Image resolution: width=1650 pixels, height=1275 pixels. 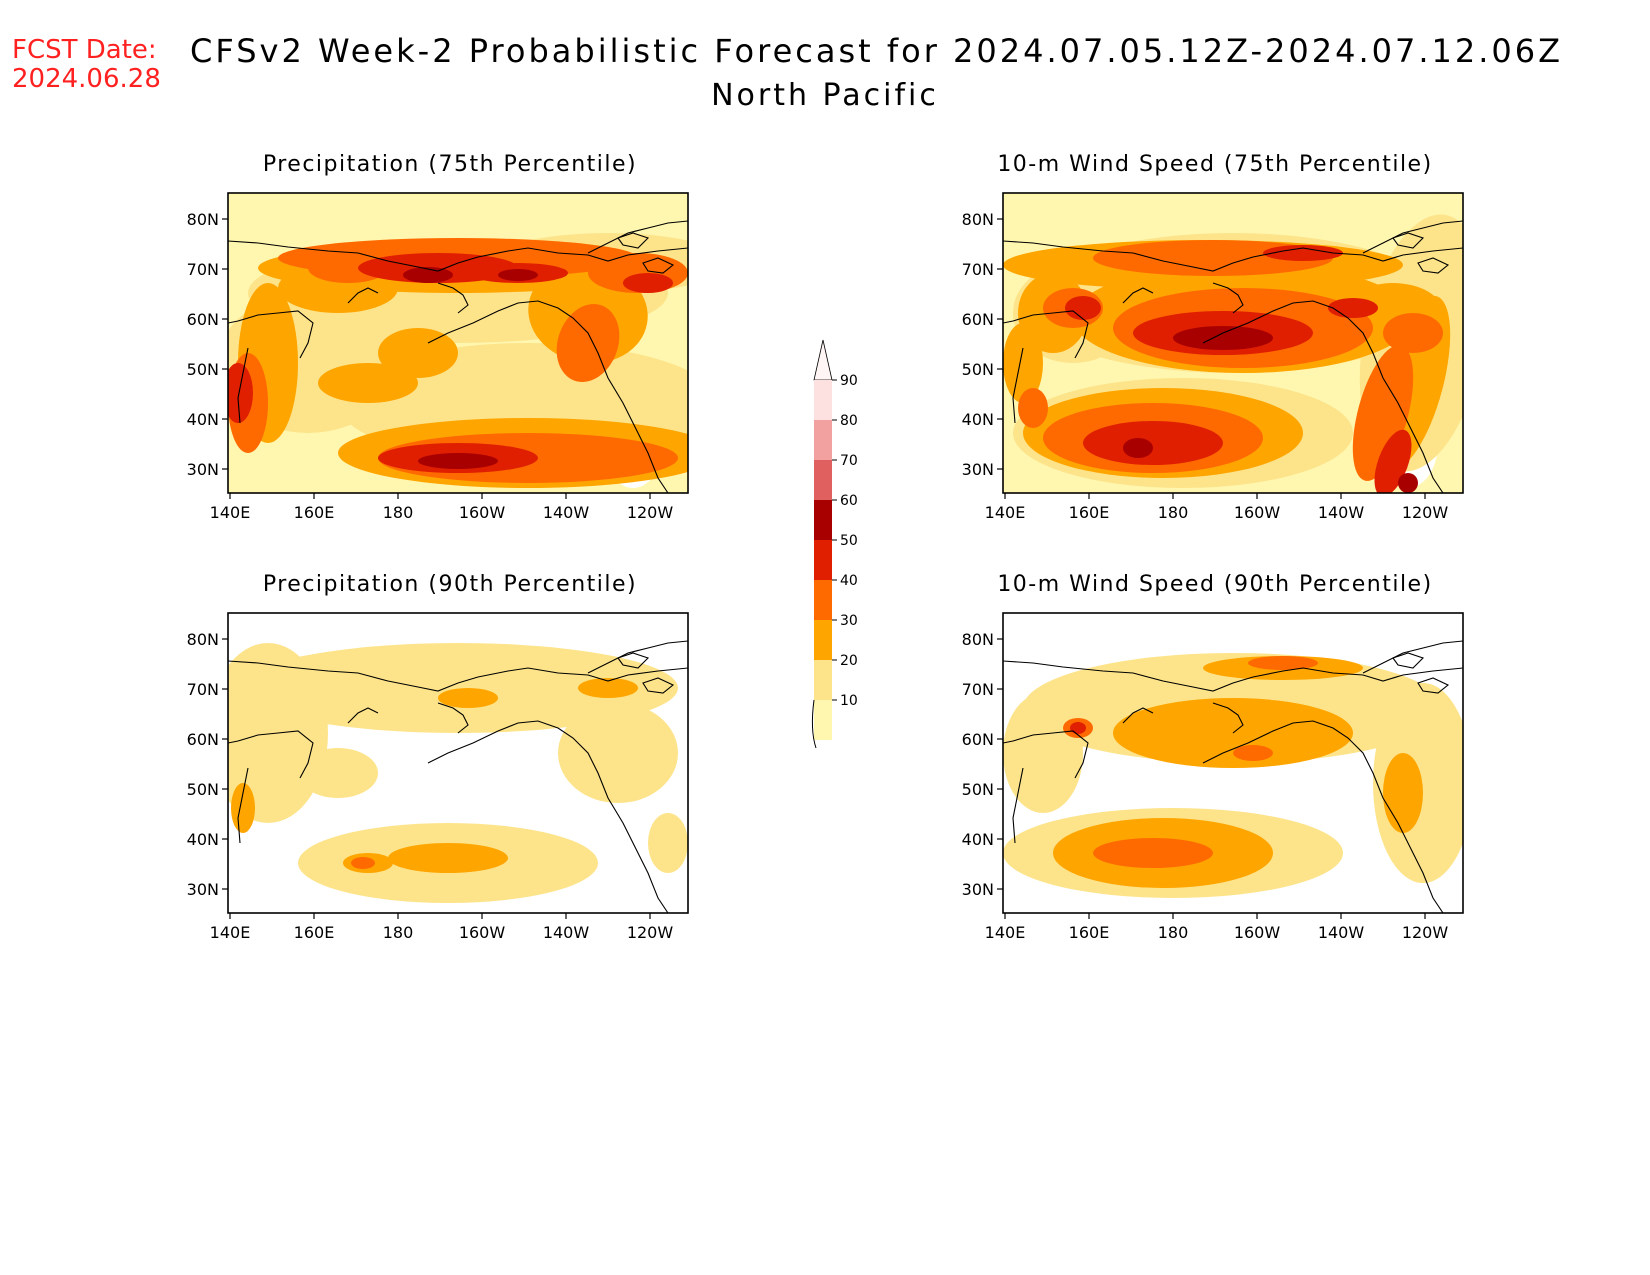 What do you see at coordinates (450, 584) in the screenshot?
I see `panel-title-precip-90: Precipitation (90th Percentile)` at bounding box center [450, 584].